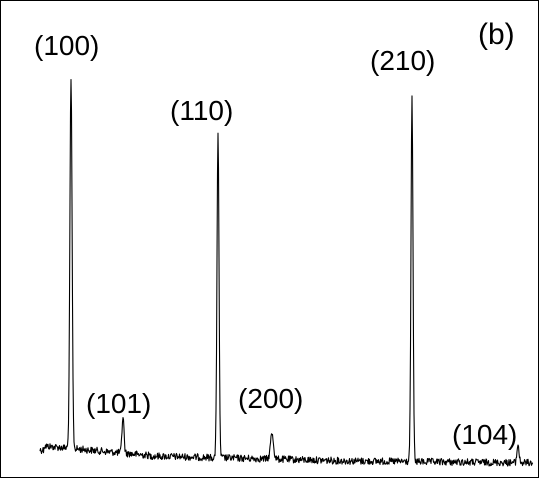  What do you see at coordinates (496, 34) in the screenshot?
I see `panel-label: (b)` at bounding box center [496, 34].